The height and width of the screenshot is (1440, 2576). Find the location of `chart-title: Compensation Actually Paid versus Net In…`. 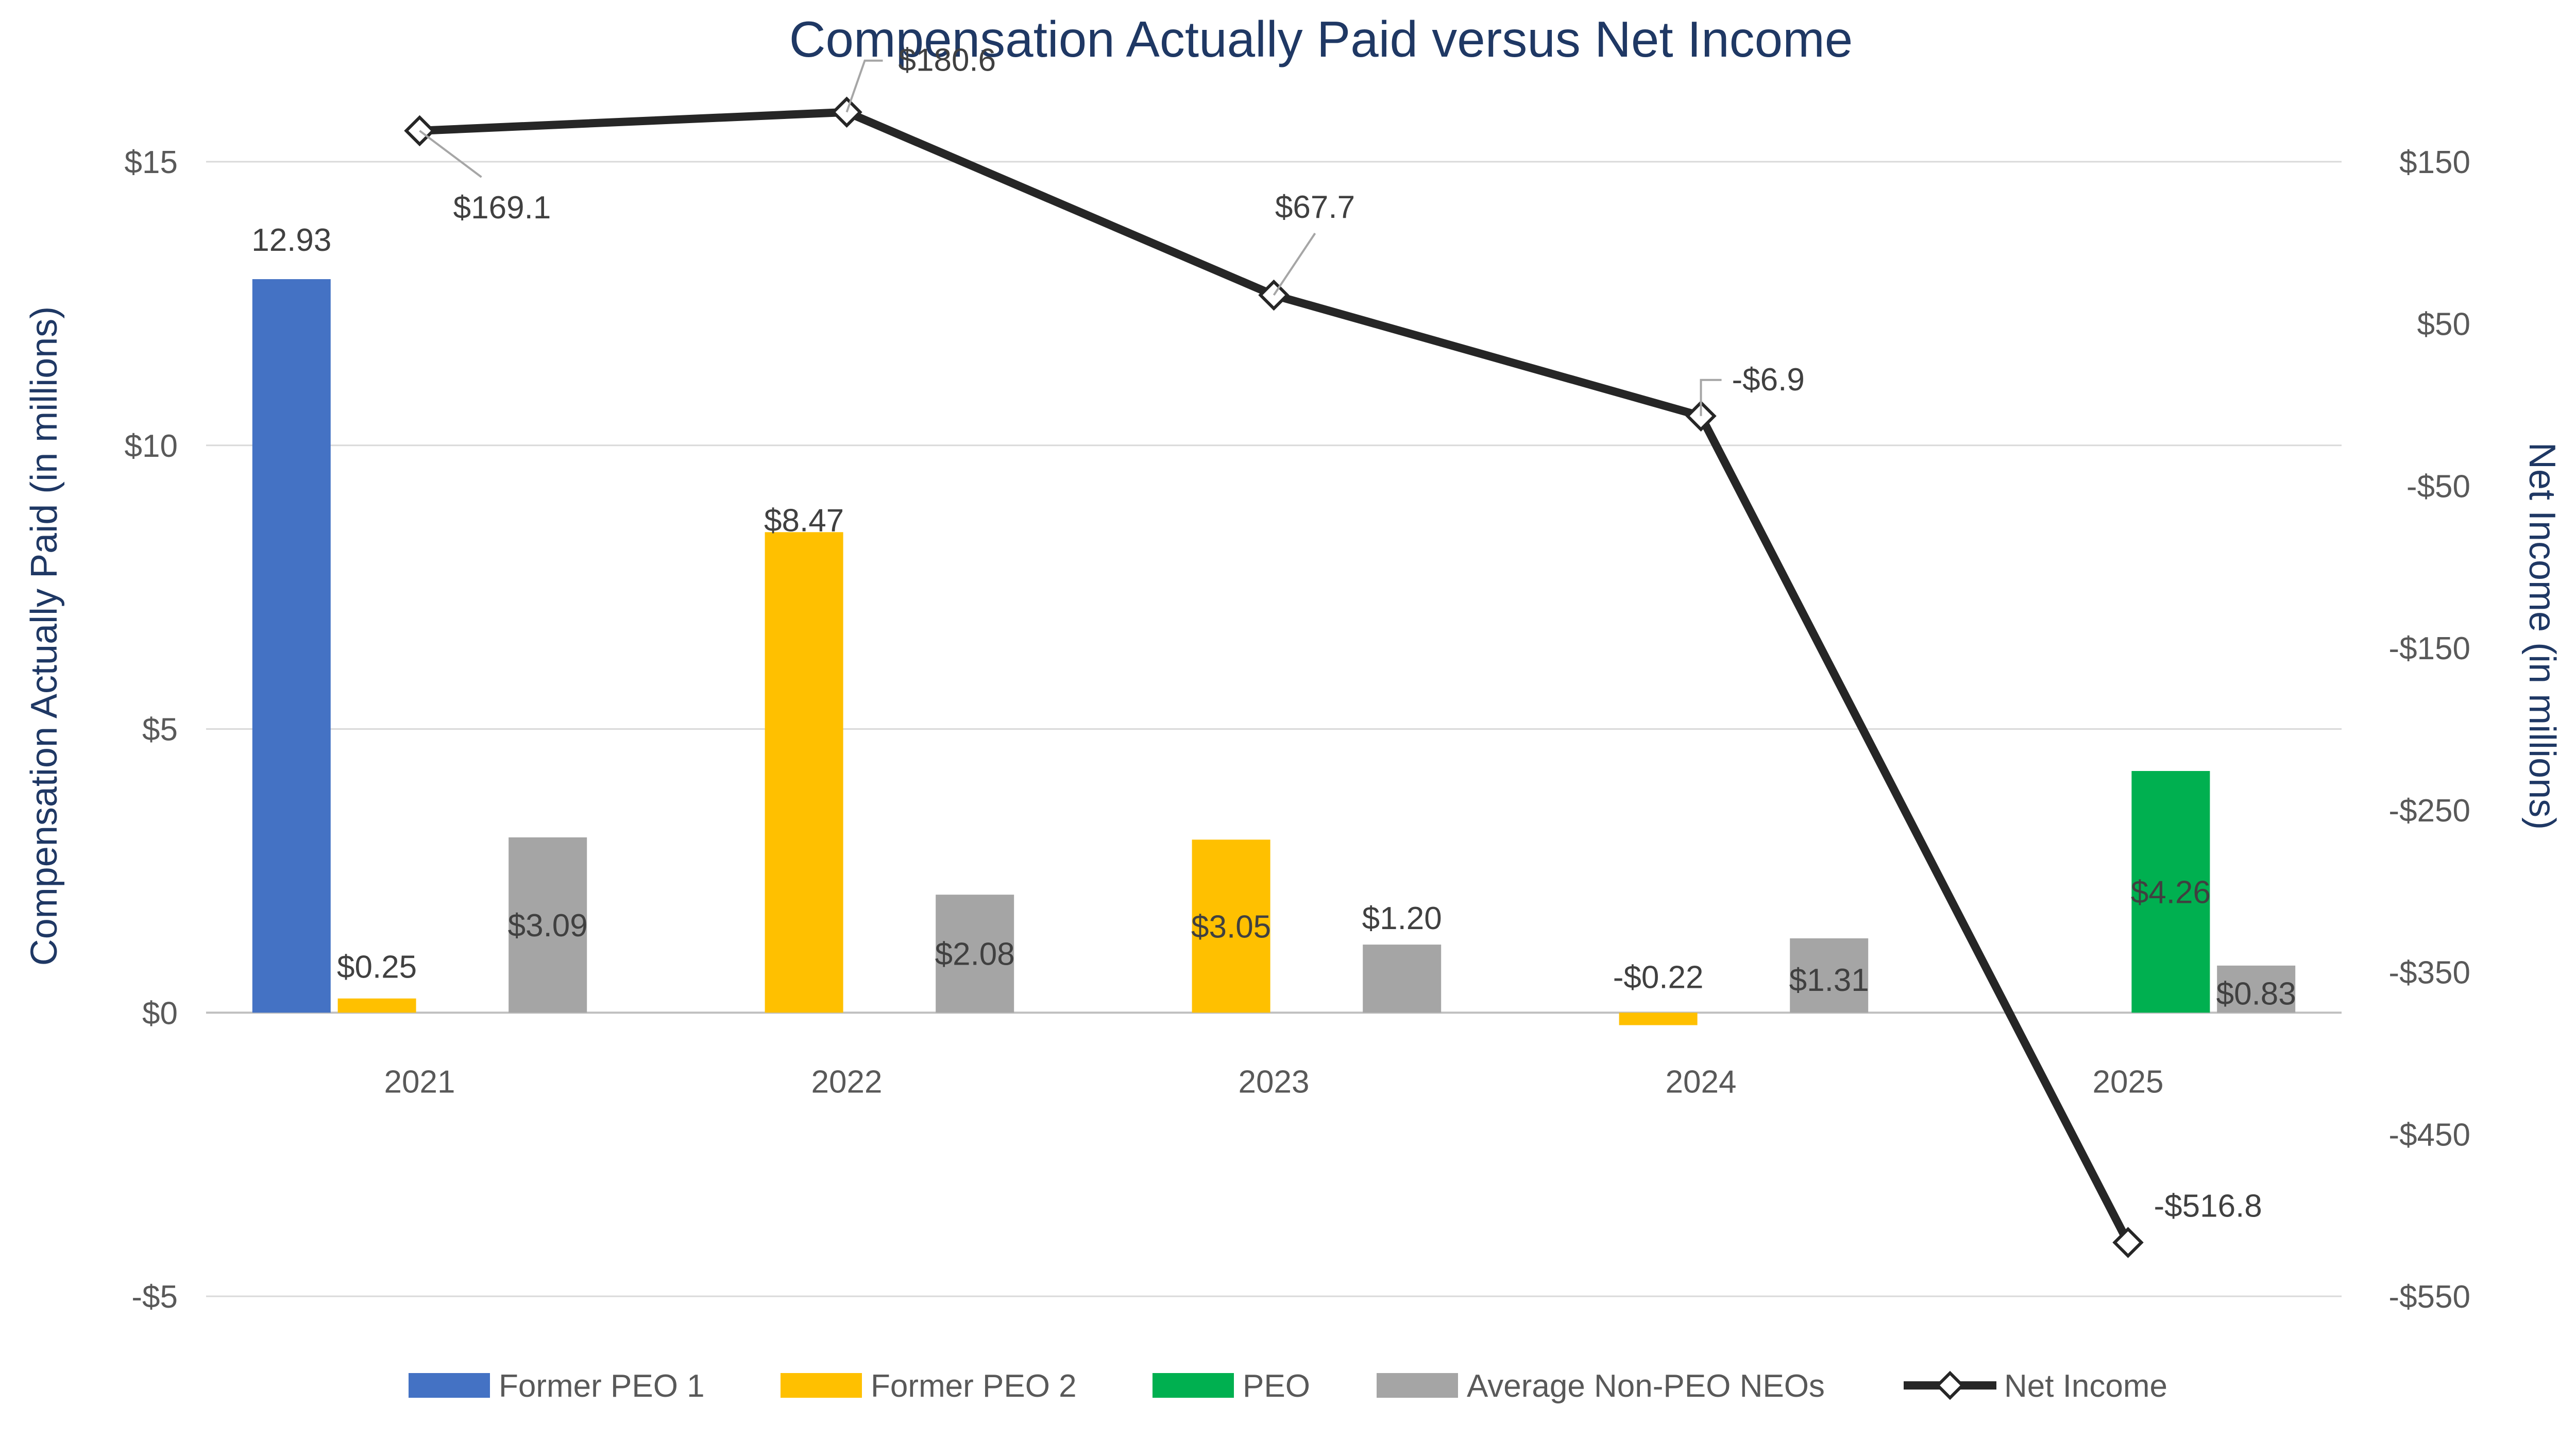

chart-title: Compensation Actually Paid versus Net In… is located at coordinates (1321, 39).